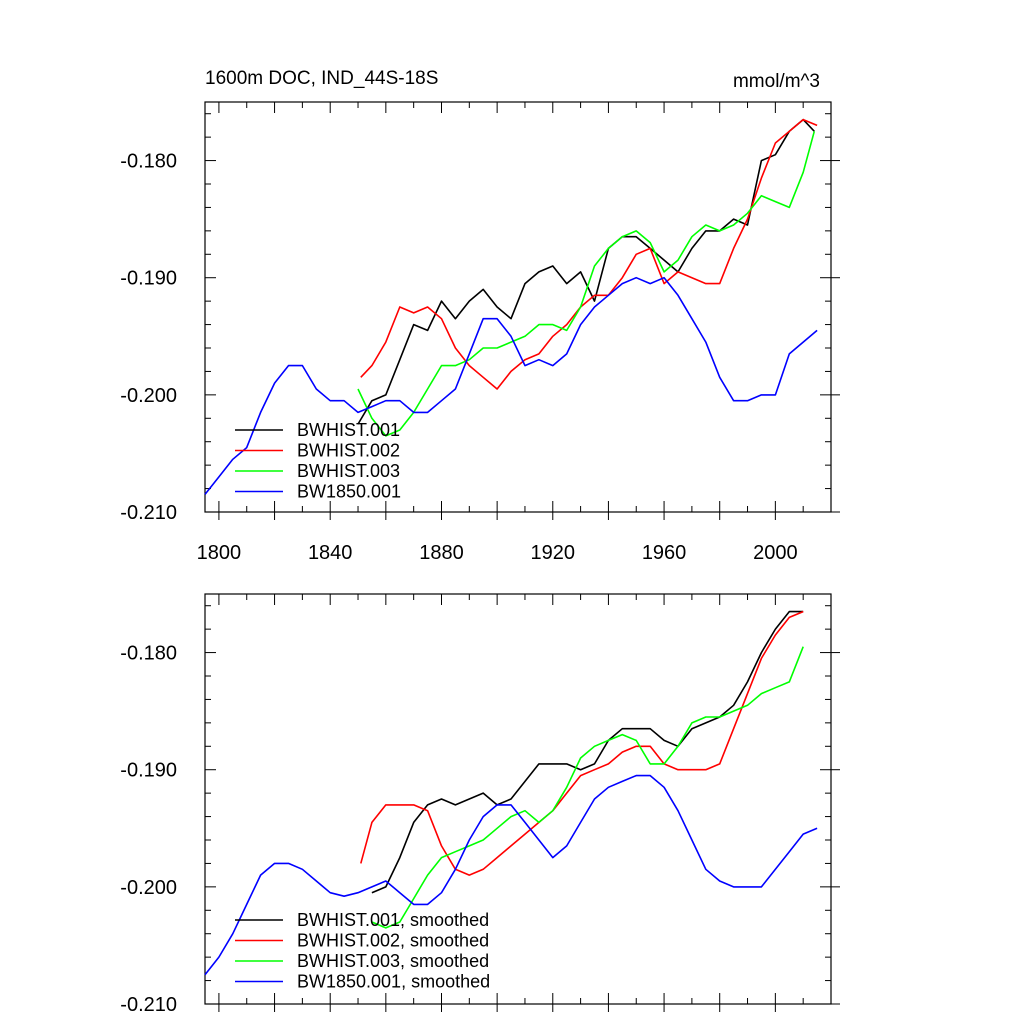 The image size is (1024, 1024). Describe the element at coordinates (348, 471) in the screenshot. I see `top-legend-label-3: BWHIST.003` at that location.